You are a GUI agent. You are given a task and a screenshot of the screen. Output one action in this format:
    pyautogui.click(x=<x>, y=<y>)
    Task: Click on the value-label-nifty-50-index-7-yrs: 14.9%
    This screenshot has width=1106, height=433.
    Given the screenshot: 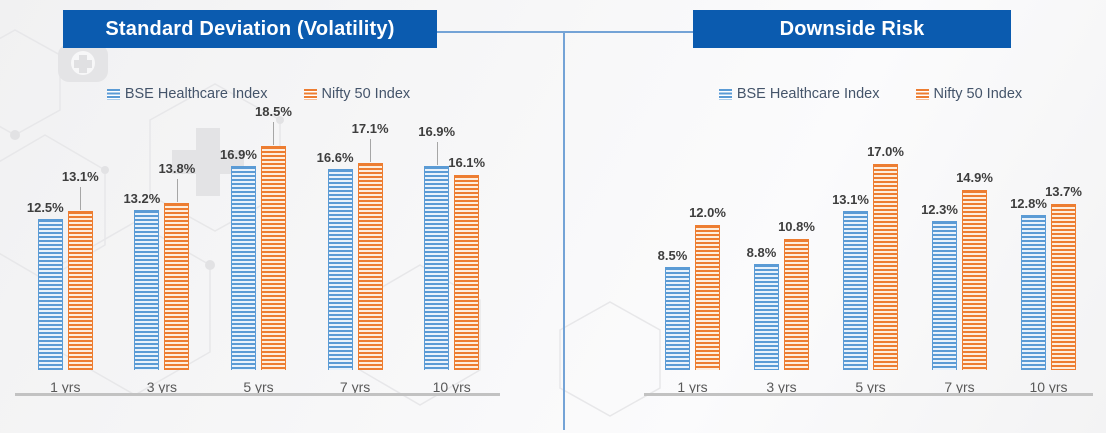 What is the action you would take?
    pyautogui.click(x=974, y=177)
    